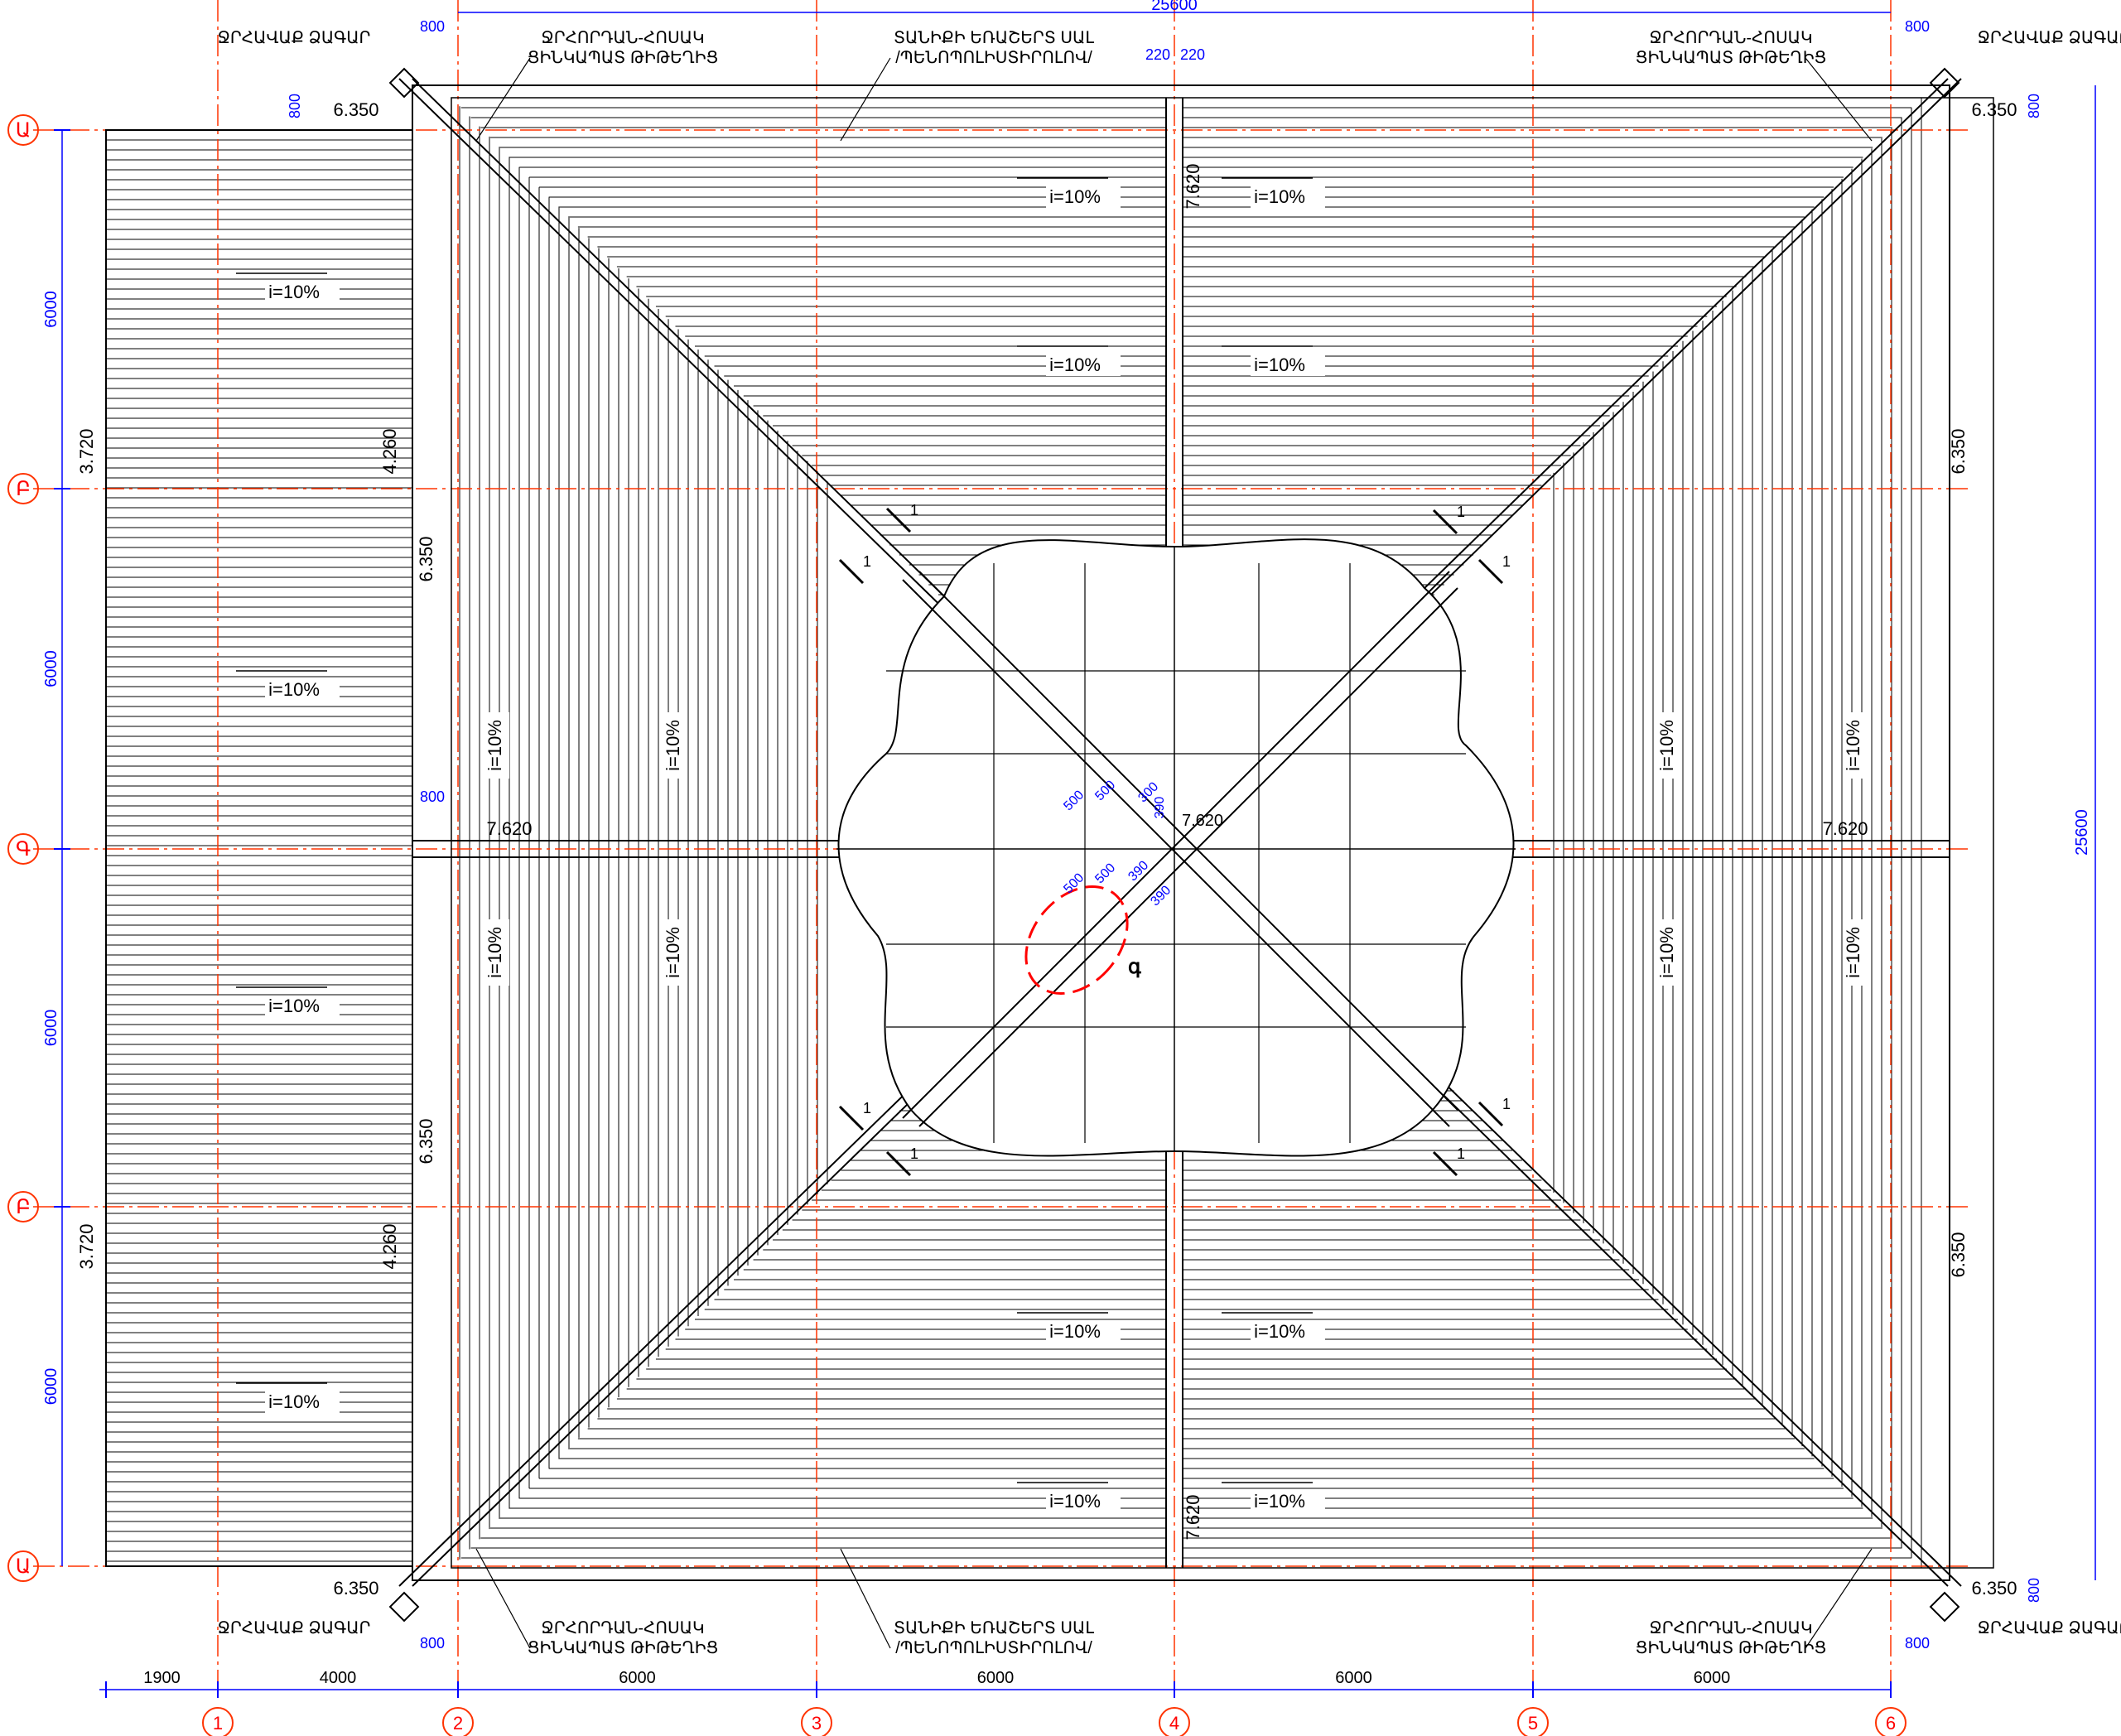 This screenshot has width=2121, height=1736. What do you see at coordinates (1174, 7) in the screenshot?
I see `overall-width: 25600` at bounding box center [1174, 7].